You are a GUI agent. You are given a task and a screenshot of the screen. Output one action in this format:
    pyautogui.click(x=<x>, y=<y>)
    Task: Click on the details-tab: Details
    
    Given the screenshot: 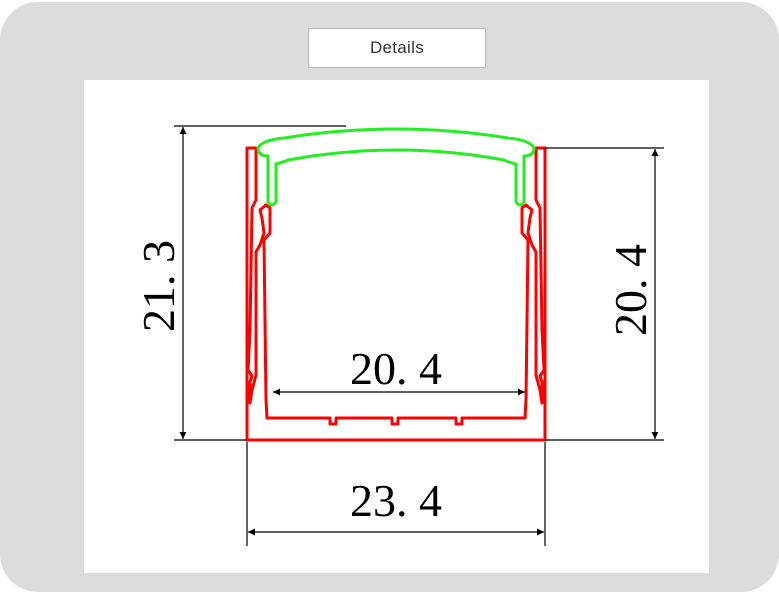 What is the action you would take?
    pyautogui.click(x=397, y=48)
    